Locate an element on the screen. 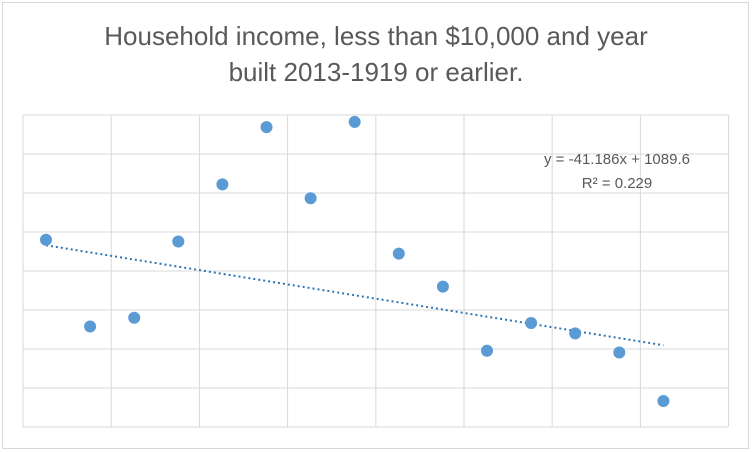 This screenshot has height=452, width=752. trendline-equation: y = -41.186x + 1089.6 is located at coordinates (617, 159).